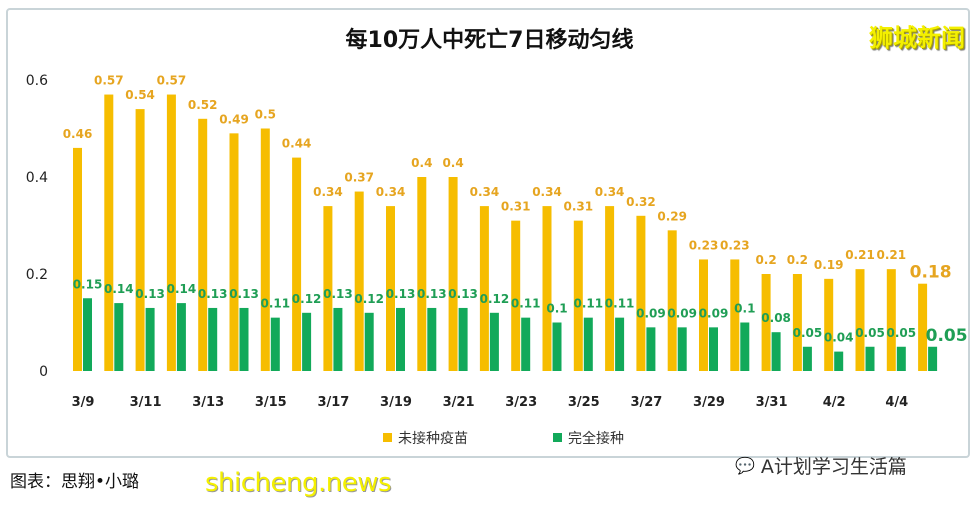 This screenshot has width=979, height=507. Describe the element at coordinates (489, 40) in the screenshot. I see `chart-title: 每10万人中死亡7日移动匀线` at that location.